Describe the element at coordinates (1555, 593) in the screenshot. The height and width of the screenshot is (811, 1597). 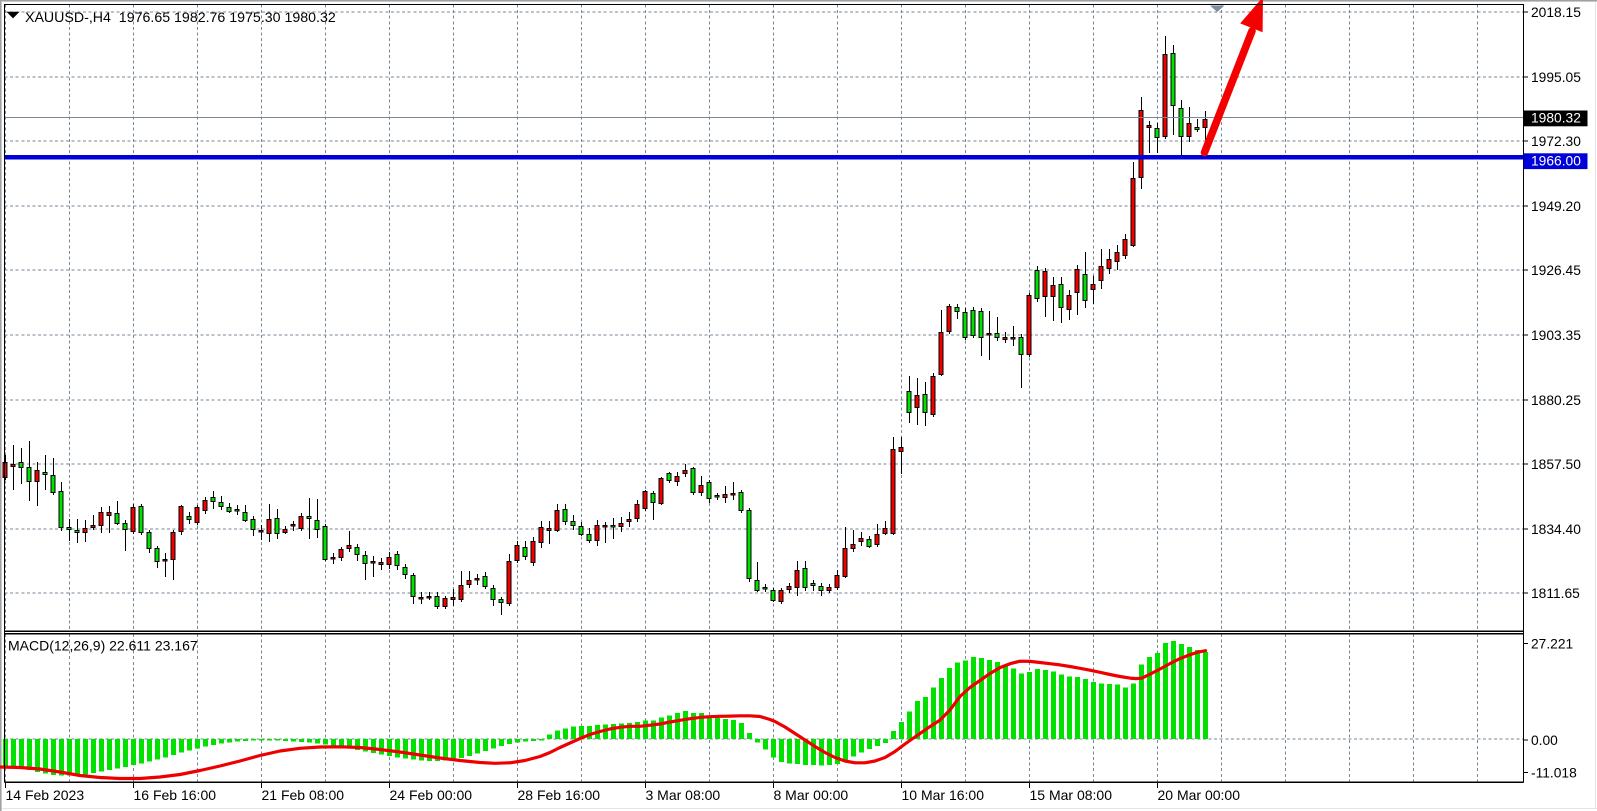
I see `svg-text: 1811.65` at that location.